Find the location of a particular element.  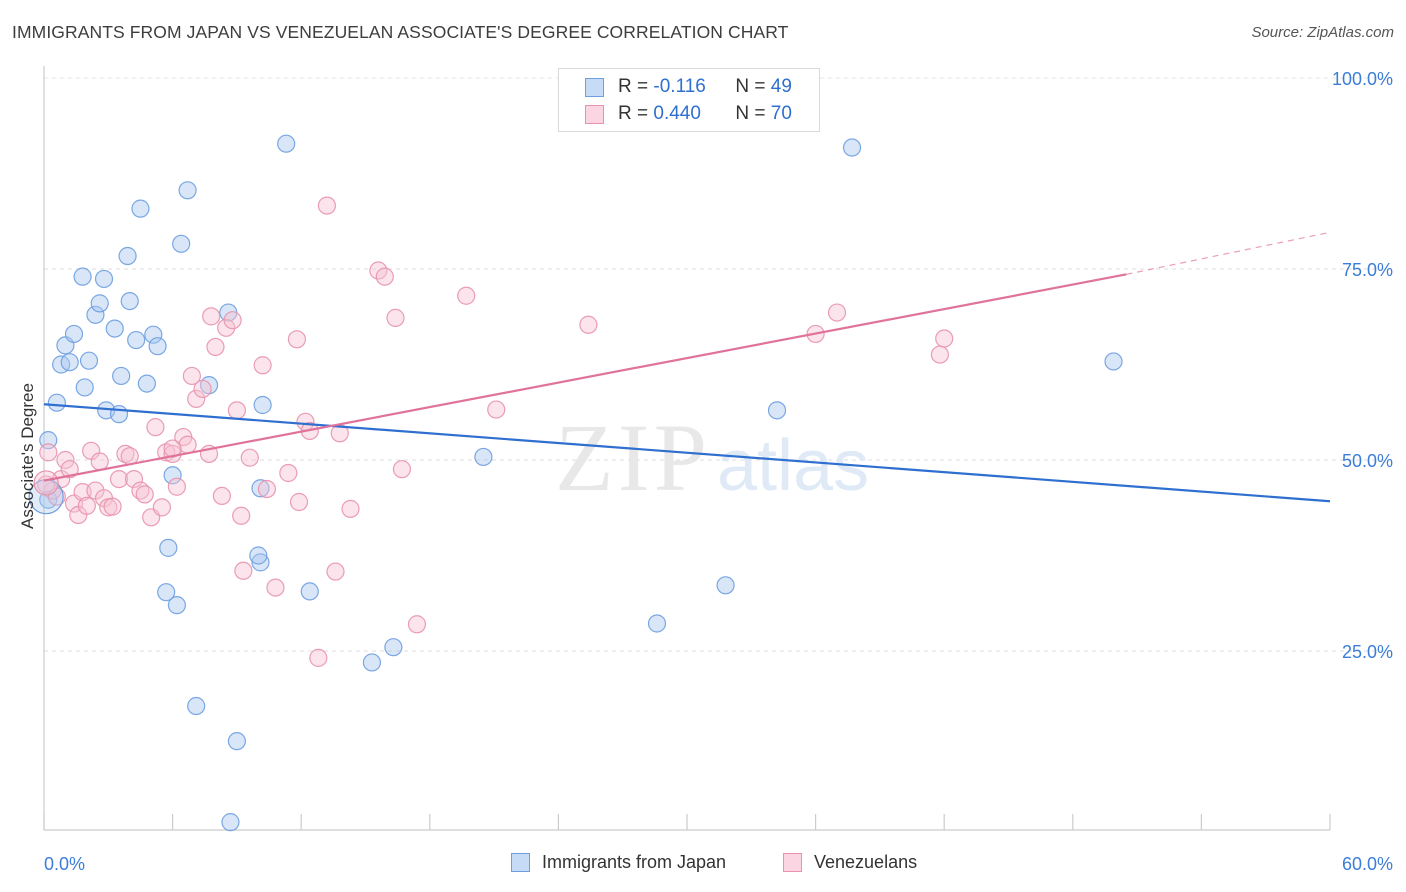

legend-row-japan: R = -0.116 N = 49 is located at coordinates (688, 87).